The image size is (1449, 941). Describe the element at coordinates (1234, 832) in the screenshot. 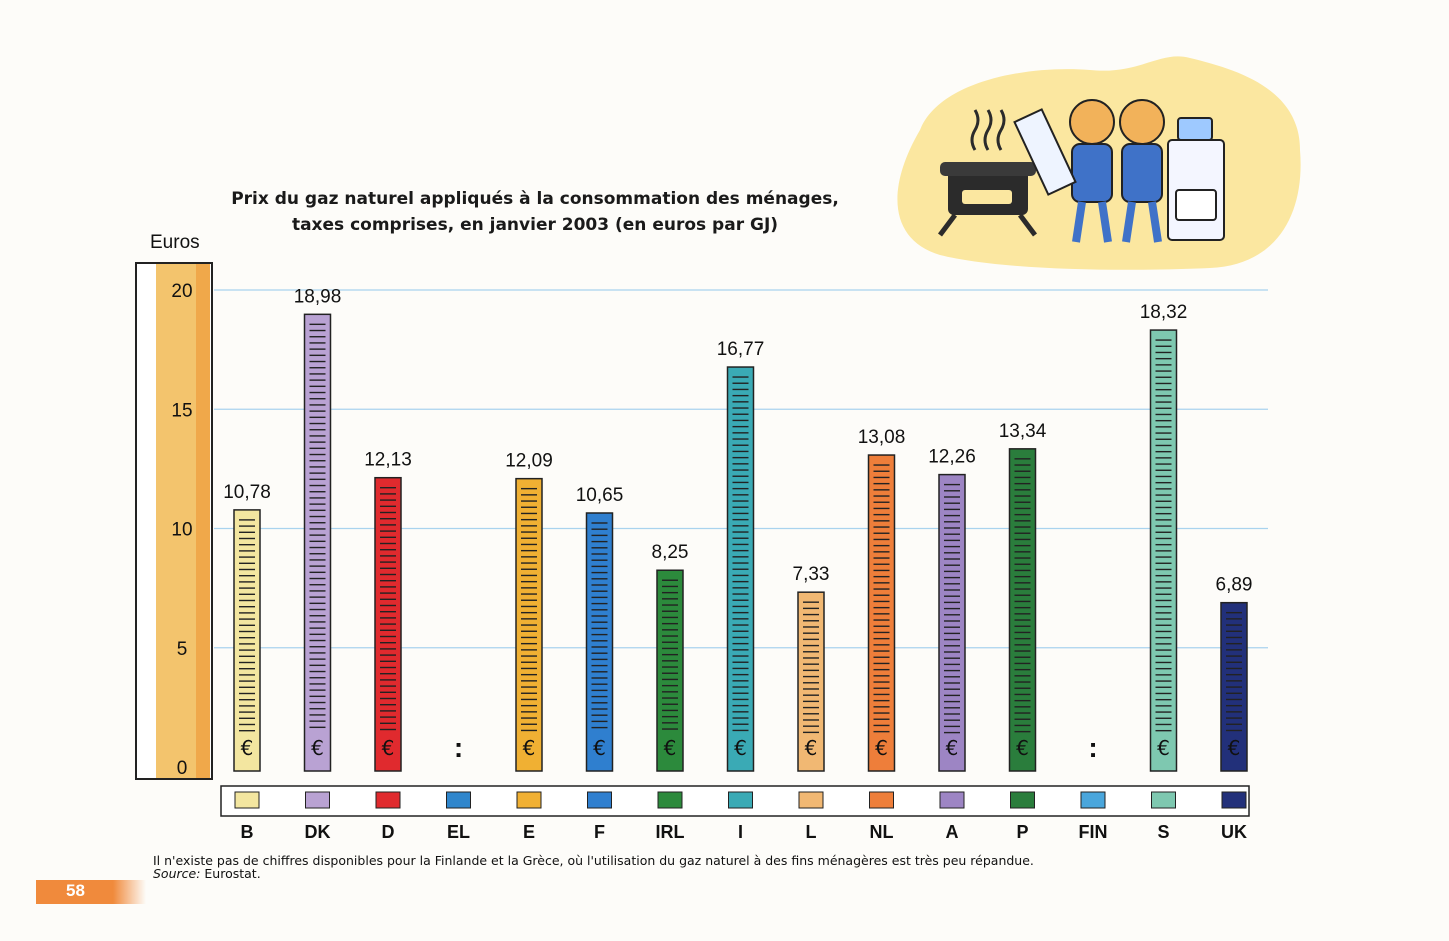

I see `category-label: UK` at that location.